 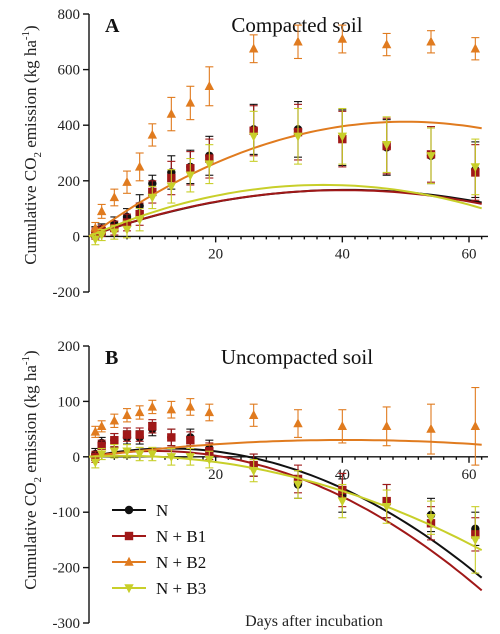 What do you see at coordinates (215, 254) in the screenshot?
I see `x-tick-label-a: 20` at bounding box center [215, 254].